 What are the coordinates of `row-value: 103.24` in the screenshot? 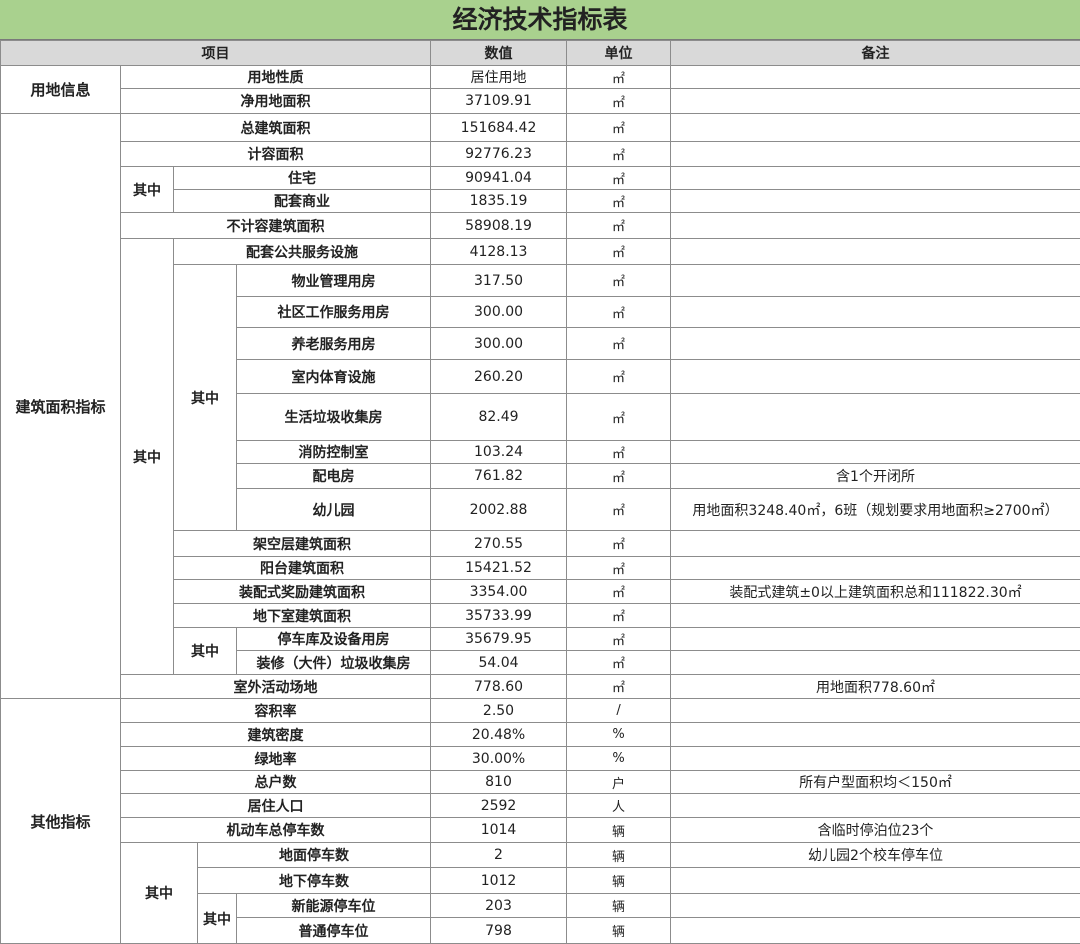 It's located at (499, 452).